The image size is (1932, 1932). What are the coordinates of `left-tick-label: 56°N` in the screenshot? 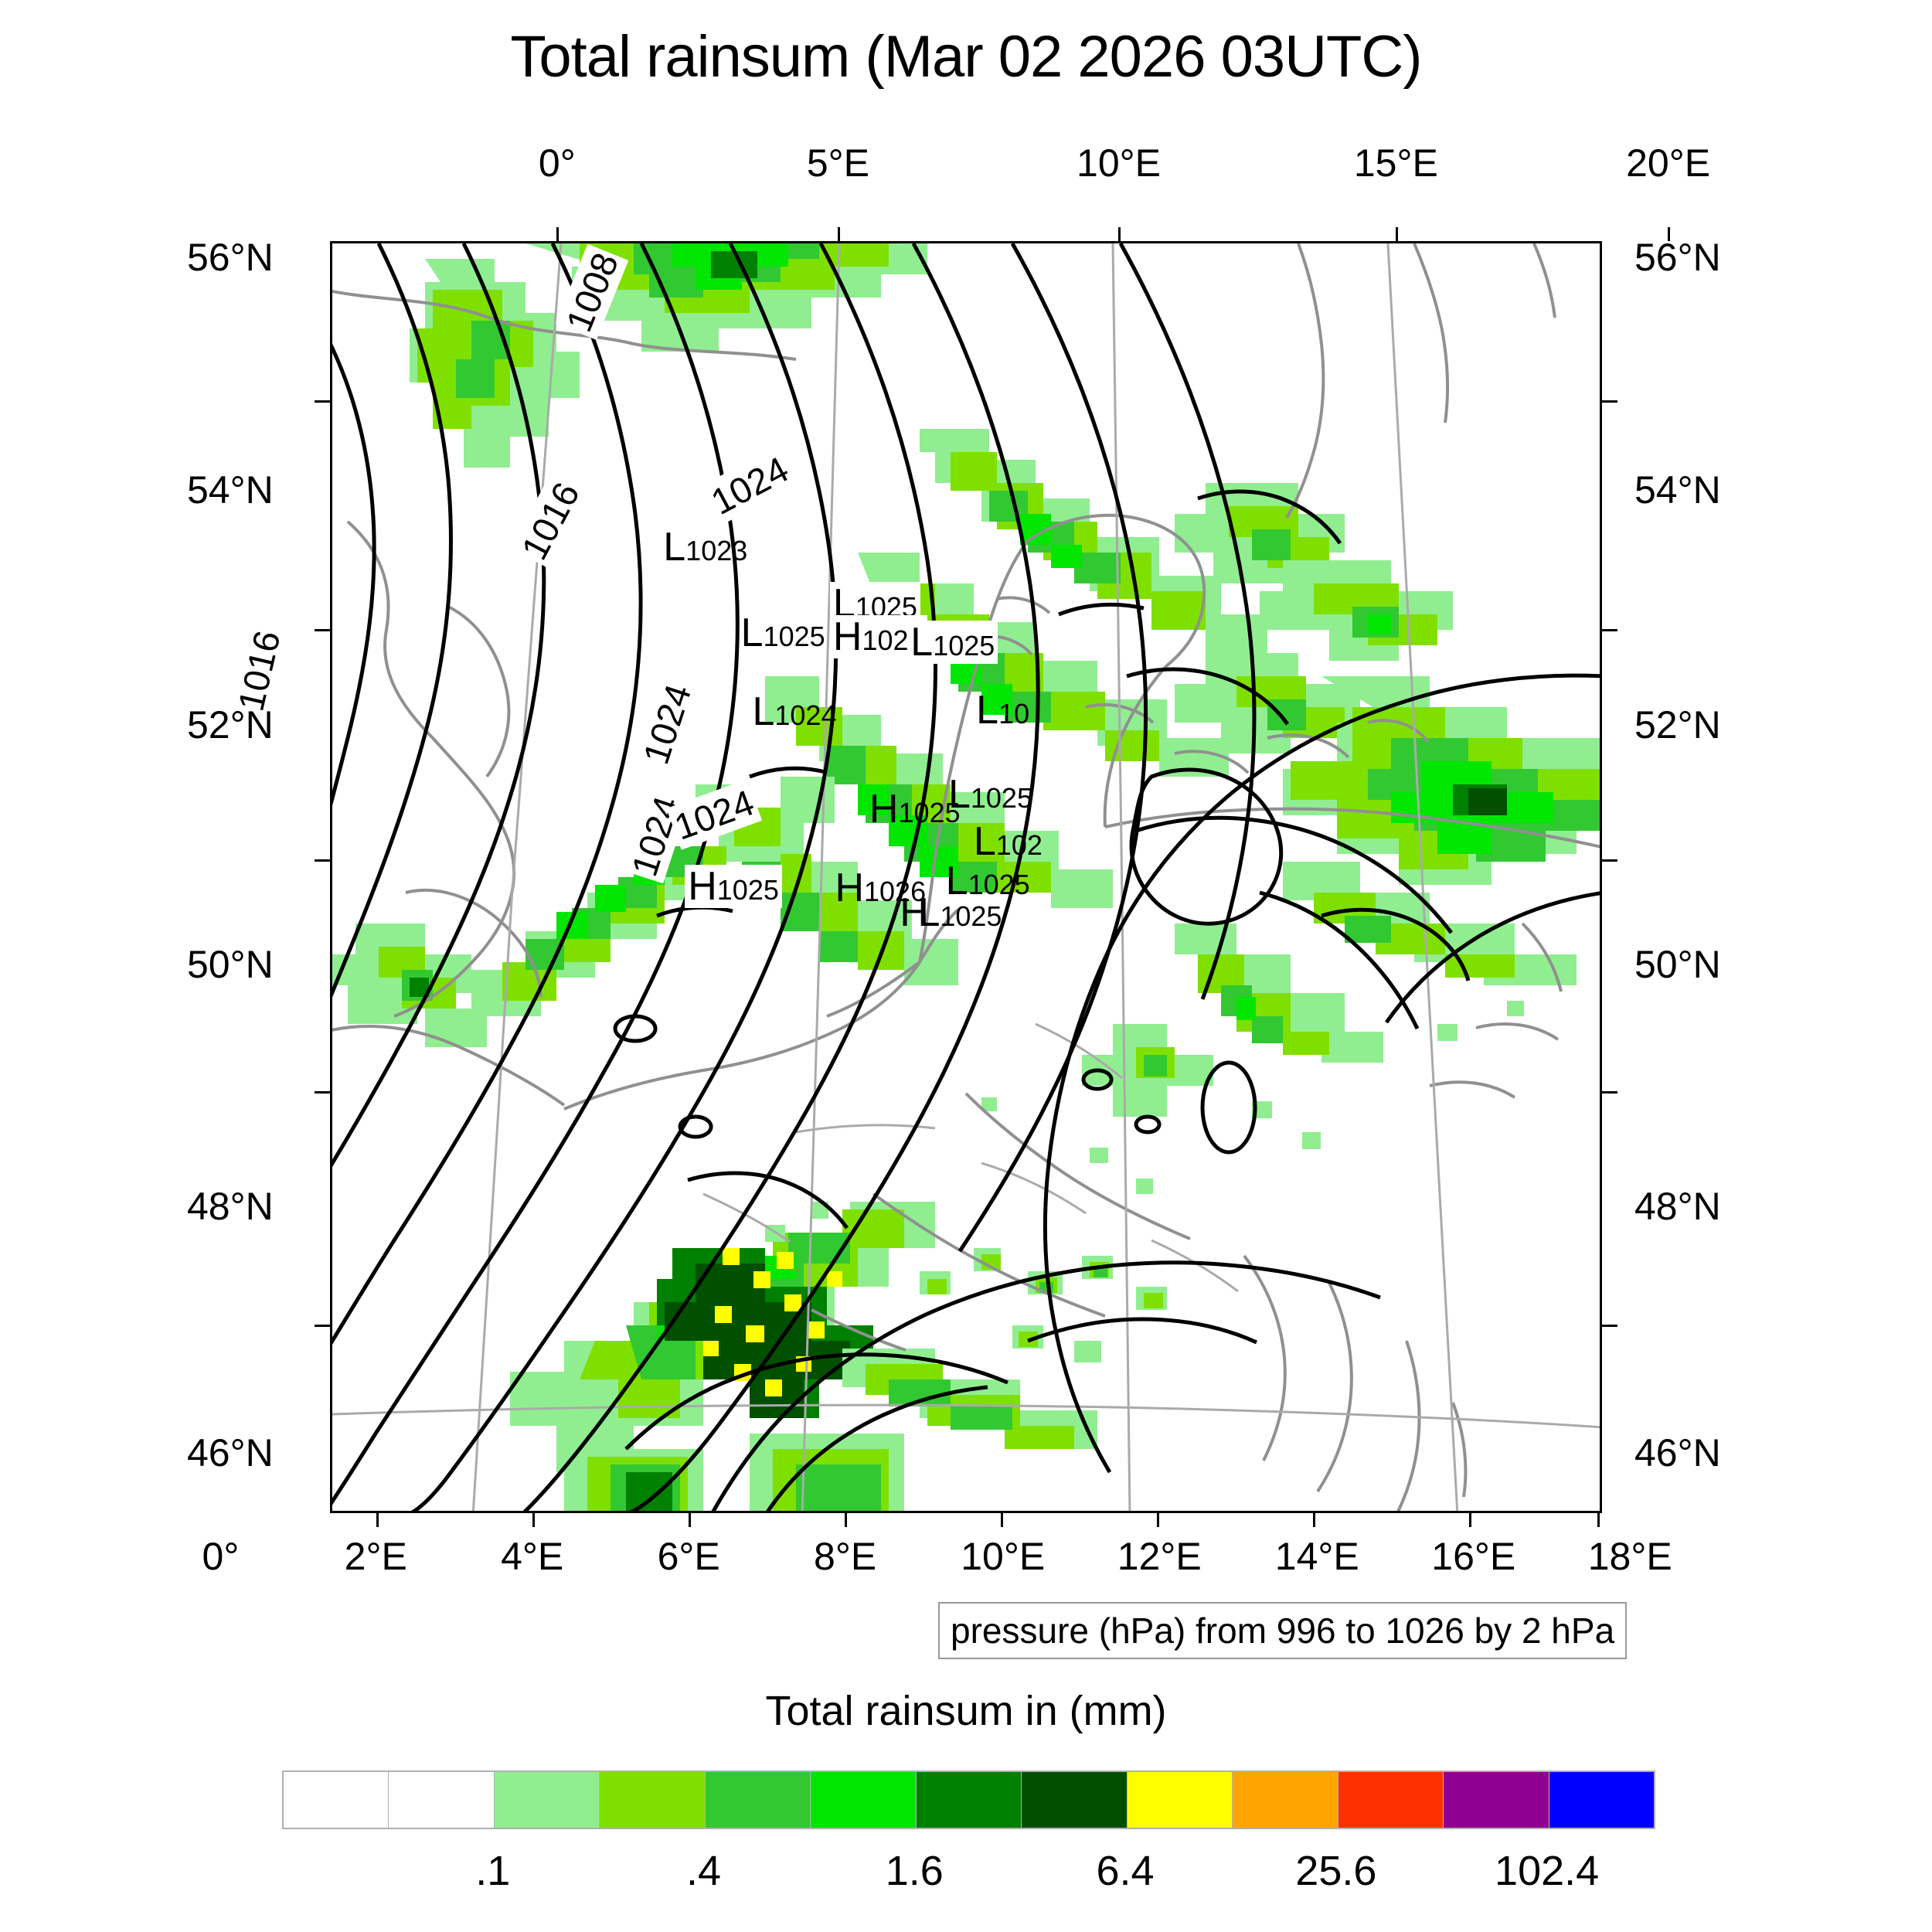 It's located at (230, 257).